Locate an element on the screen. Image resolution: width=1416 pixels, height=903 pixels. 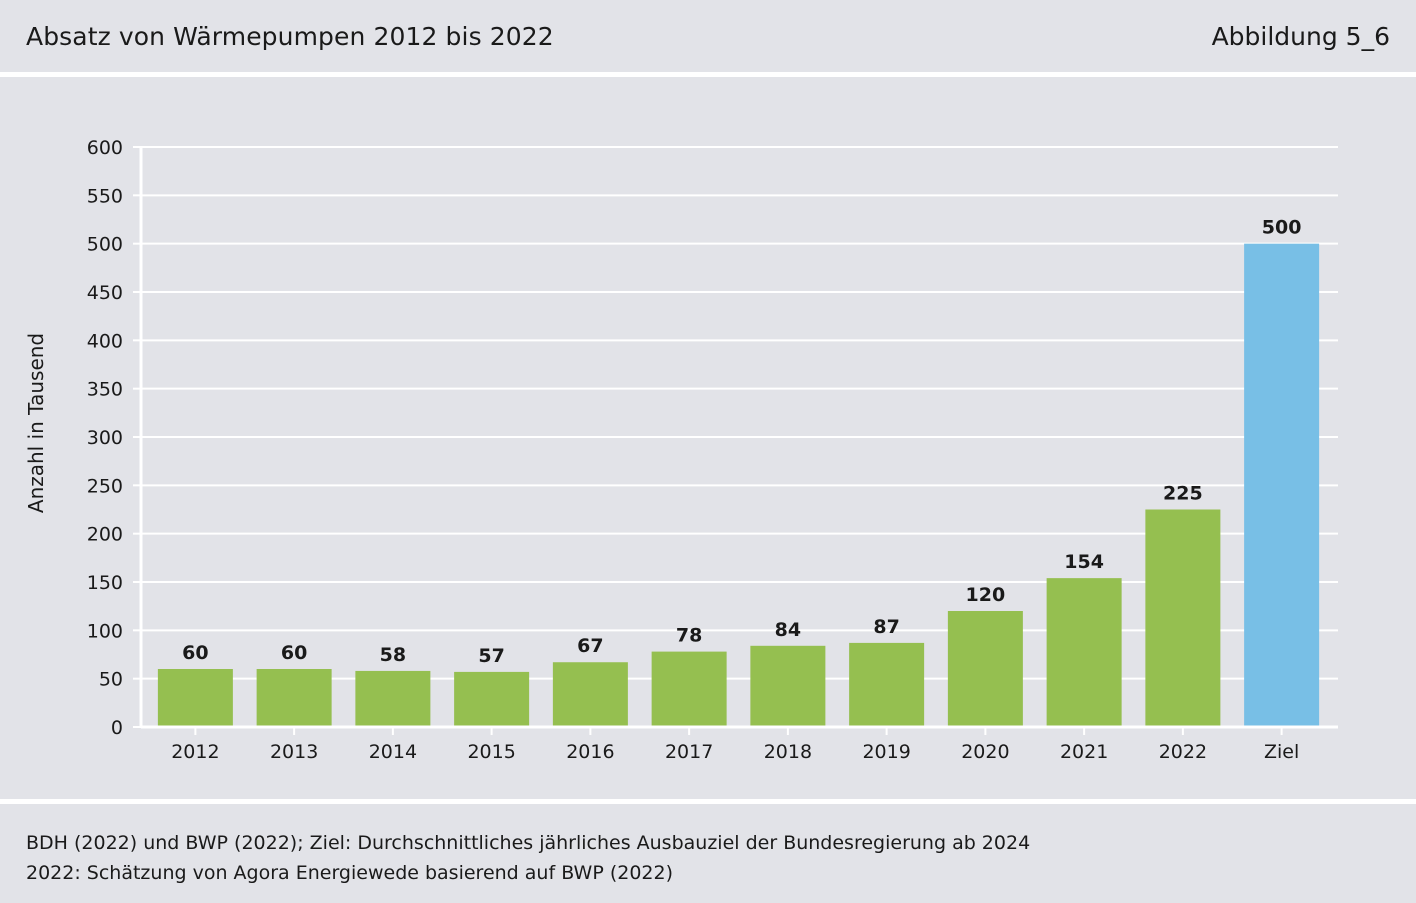
x-tick-label: 2015 is located at coordinates (491, 752).